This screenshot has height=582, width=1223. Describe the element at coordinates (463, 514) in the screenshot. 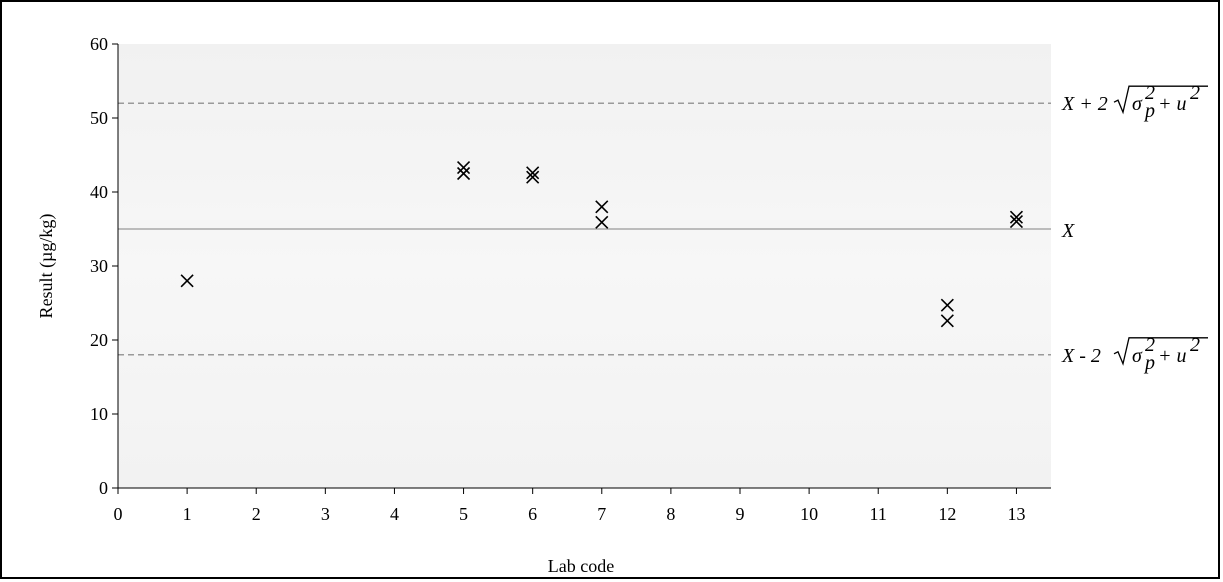

I see `x-tick-label: 5` at that location.